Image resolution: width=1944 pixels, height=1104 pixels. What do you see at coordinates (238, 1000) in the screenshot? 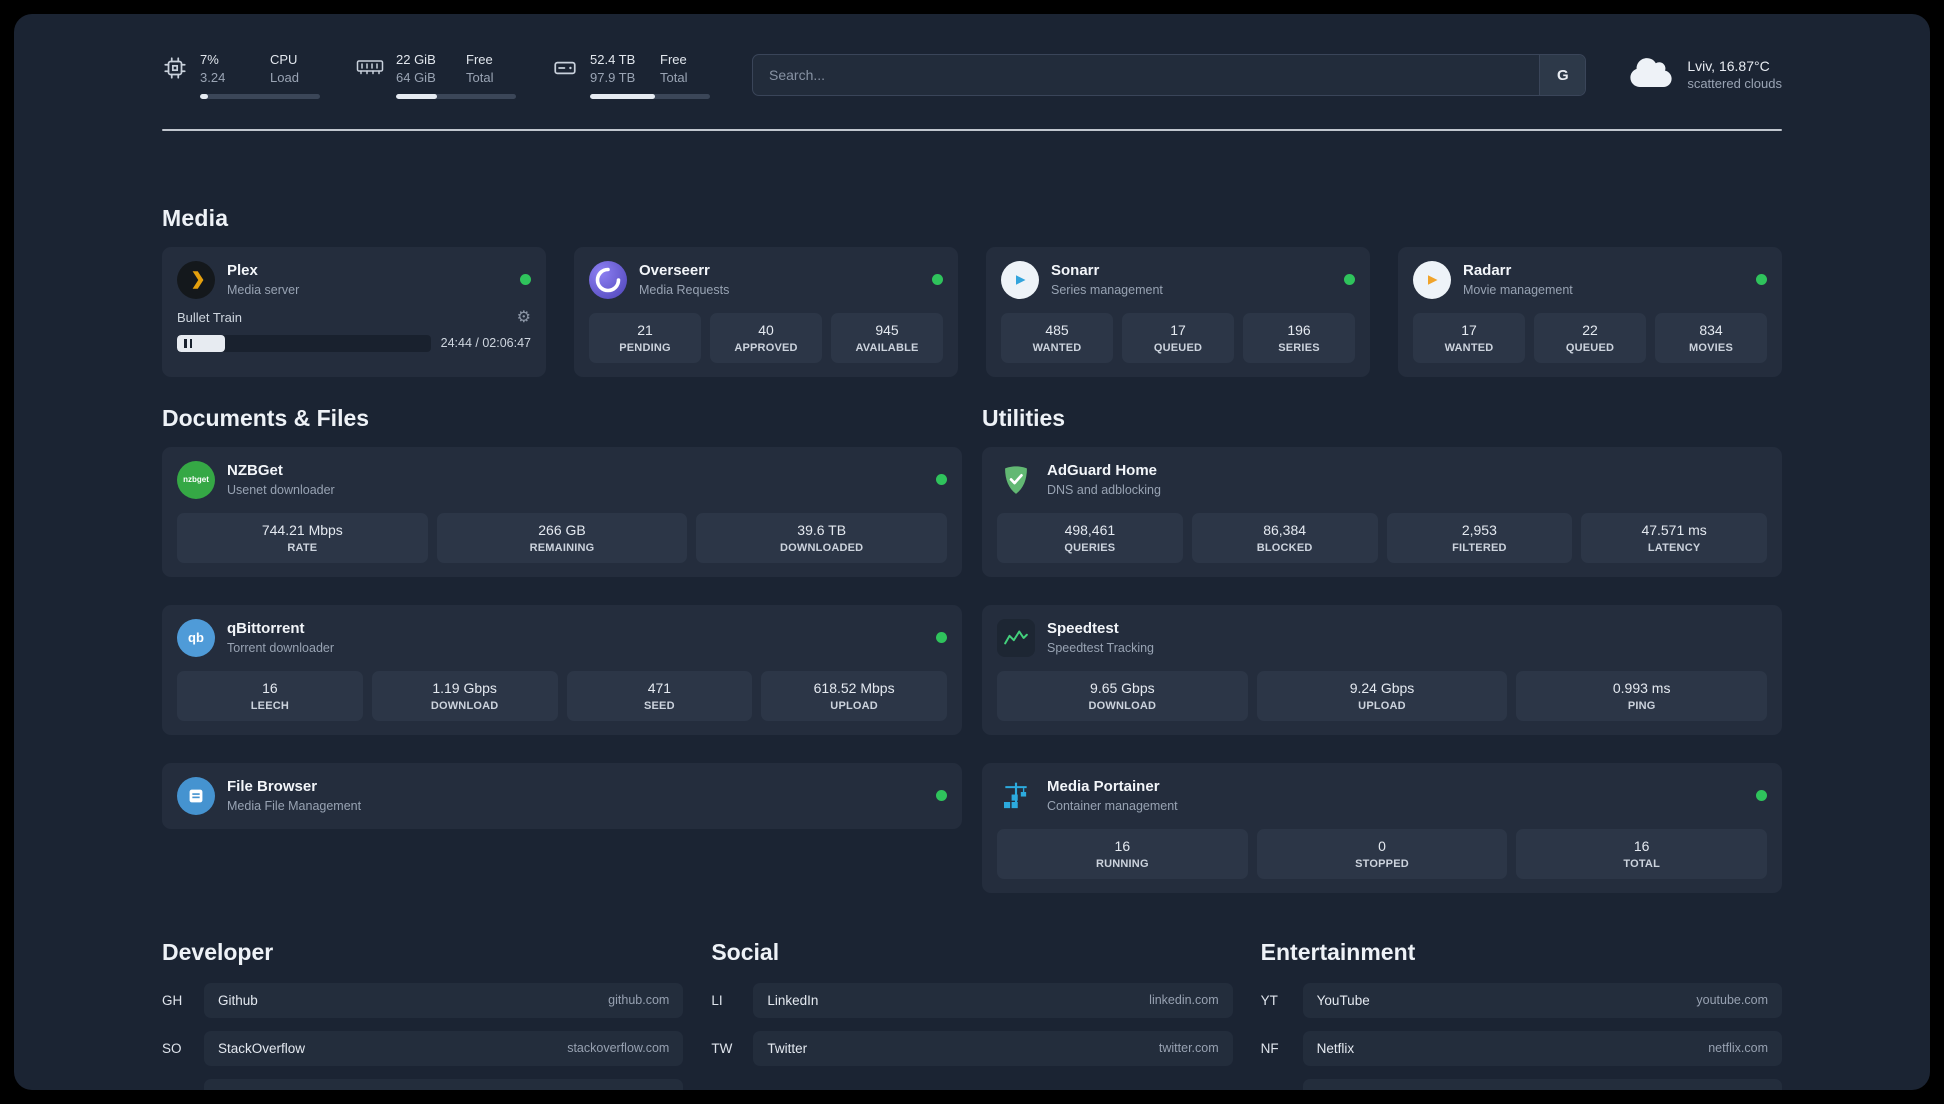
I see `bookmark-name: Github` at bounding box center [238, 1000].